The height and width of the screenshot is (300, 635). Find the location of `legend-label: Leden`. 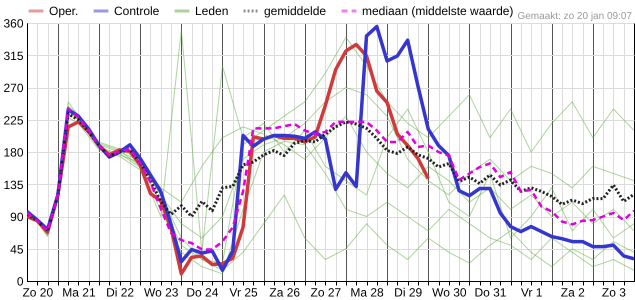

legend-label: Leden is located at coordinates (211, 11).